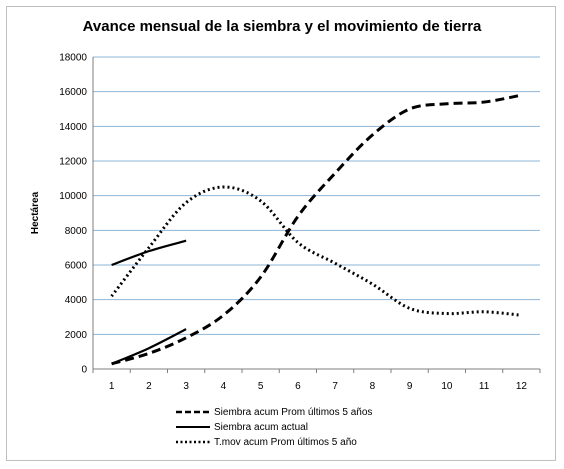 This screenshot has width=564, height=469. What do you see at coordinates (447, 386) in the screenshot?
I see `x-tick-label: 10` at bounding box center [447, 386].